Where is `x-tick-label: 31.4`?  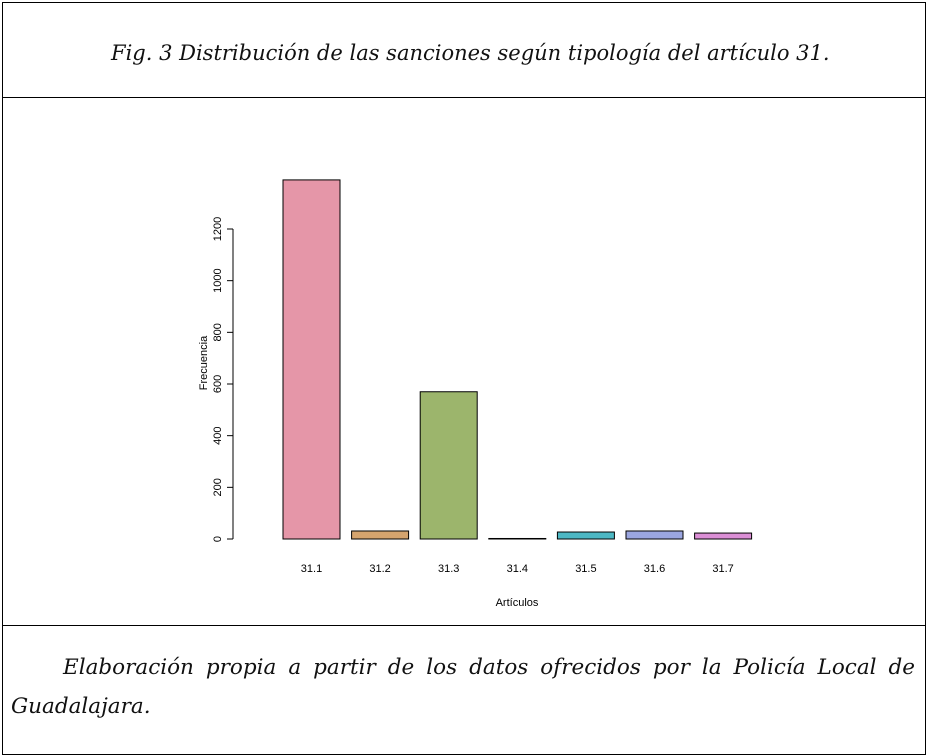 x-tick-label: 31.4 is located at coordinates (517, 569).